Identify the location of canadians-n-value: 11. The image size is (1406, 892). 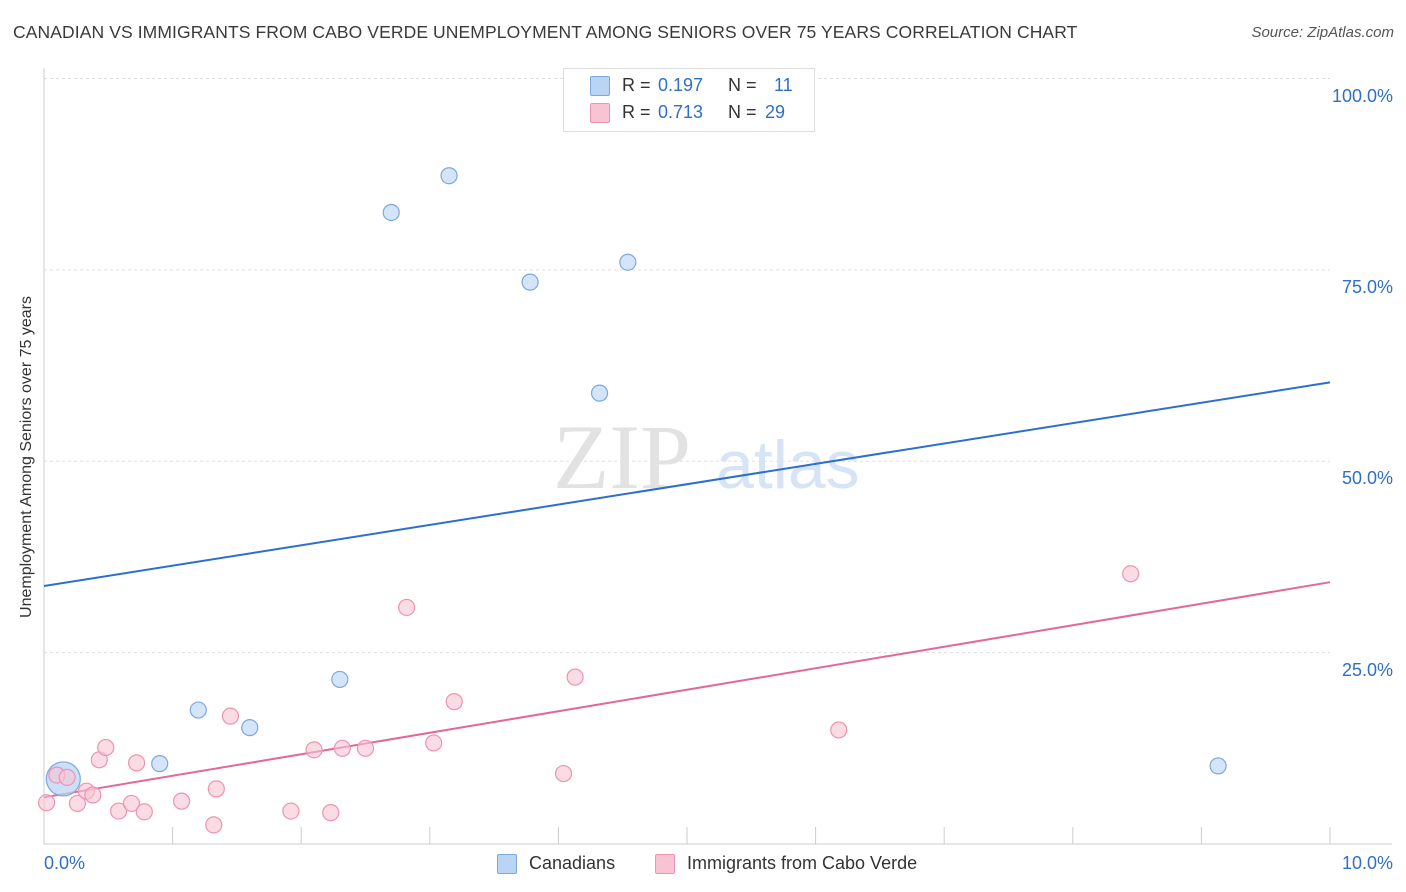
(783, 85).